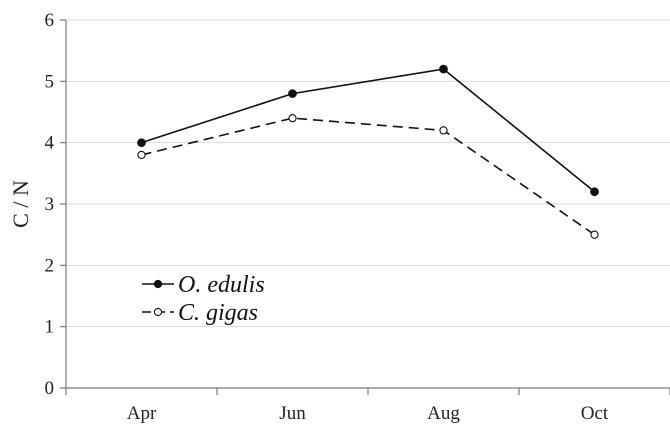 The height and width of the screenshot is (429, 670). I want to click on legend-label: O. edulis, so click(221, 285).